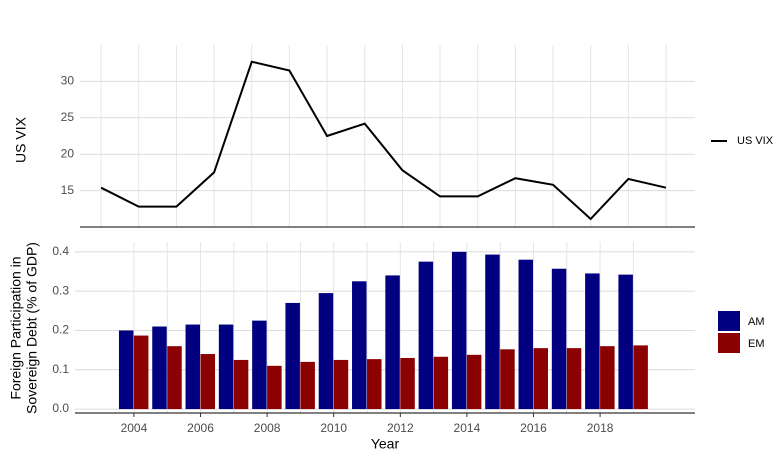  What do you see at coordinates (60, 330) in the screenshot?
I see `y-tick-label: 0.2` at bounding box center [60, 330].